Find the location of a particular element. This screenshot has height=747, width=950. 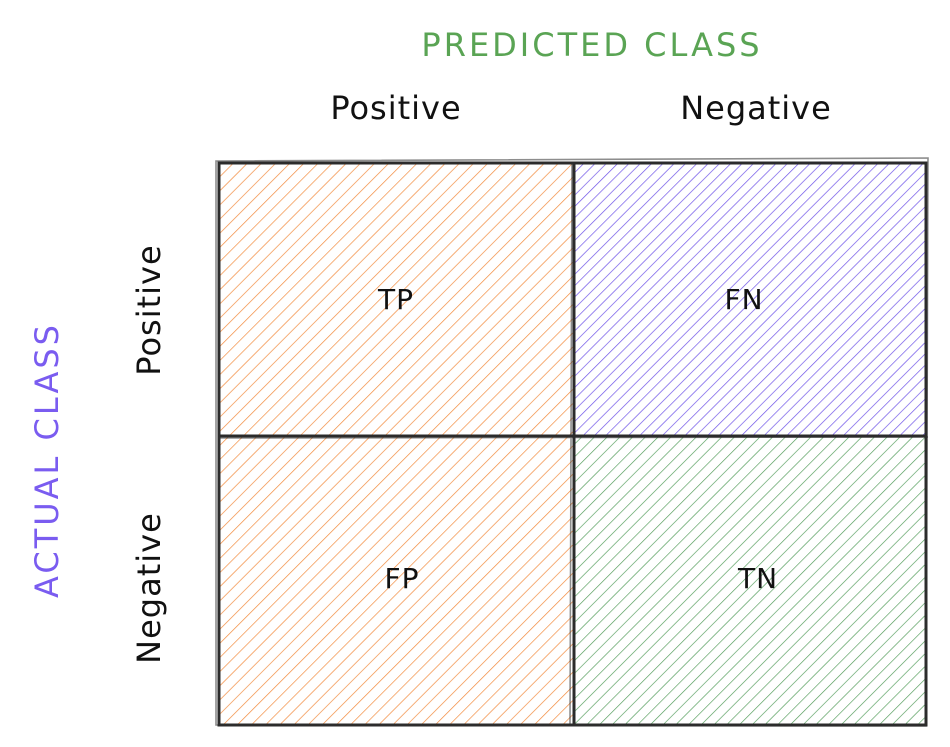

cell-fn: FN is located at coordinates (750, 299).